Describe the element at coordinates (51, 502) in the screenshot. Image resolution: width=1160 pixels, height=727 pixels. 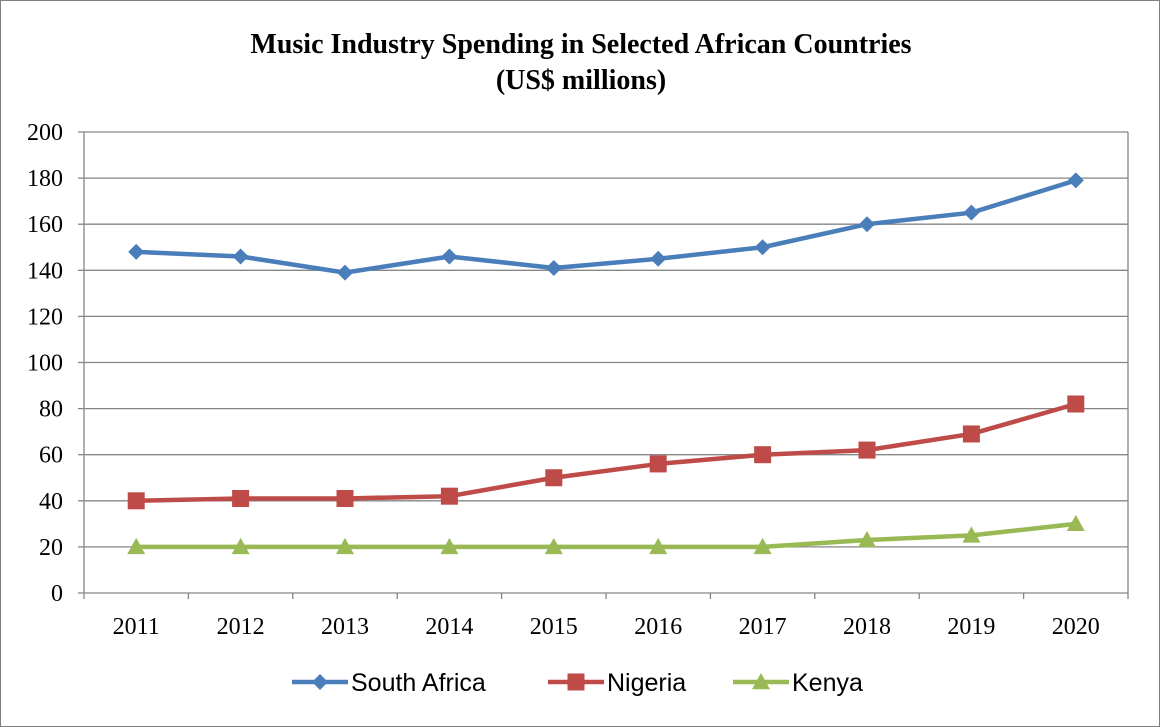
I see `y-tick-label: 40` at that location.